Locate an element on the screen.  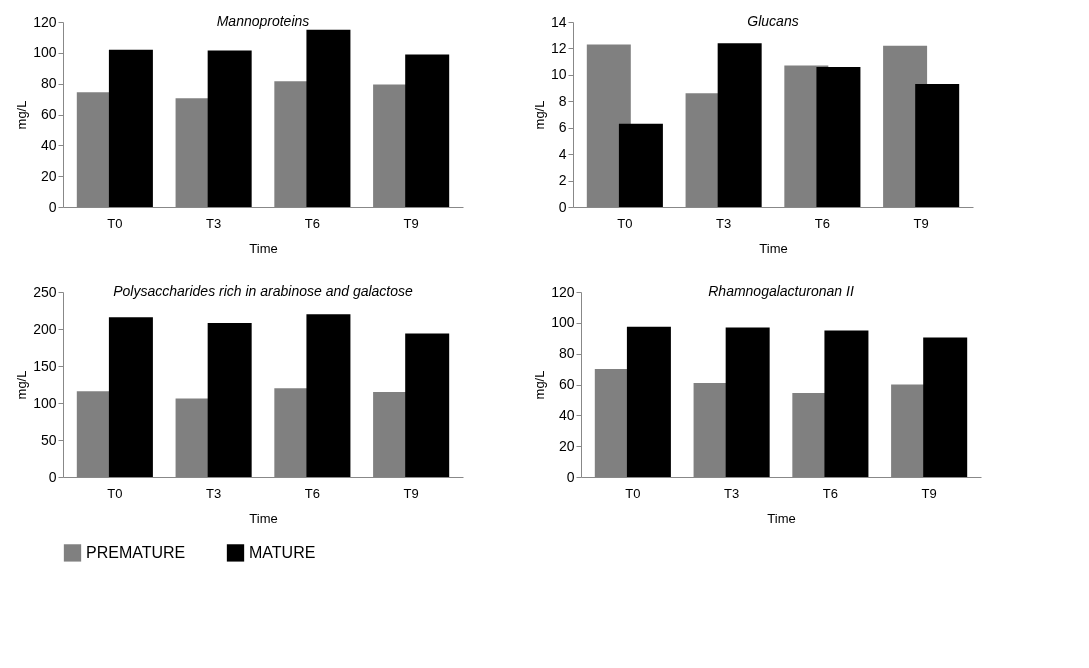
y-tick-label: 8 is located at coordinates (562, 100).